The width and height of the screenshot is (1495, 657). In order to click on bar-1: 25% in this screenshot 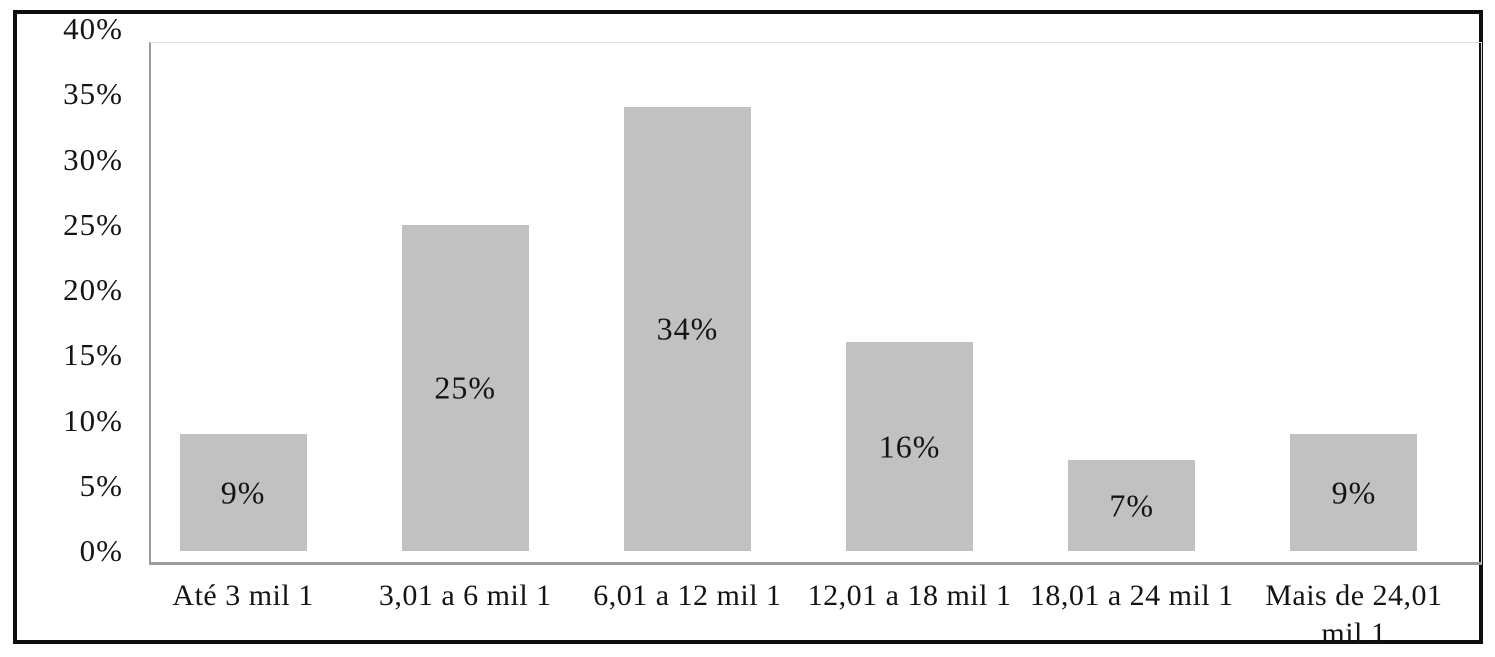, I will do `click(465, 388)`.